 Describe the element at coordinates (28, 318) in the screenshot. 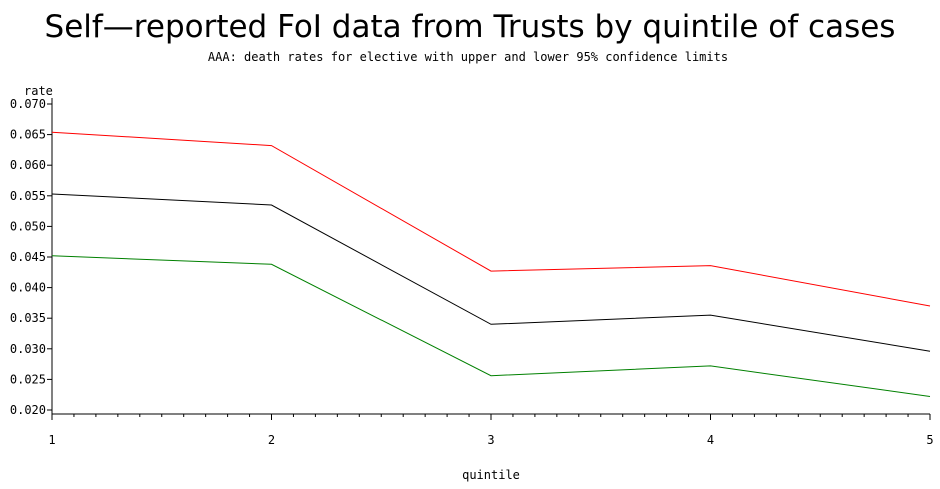

I see `y-tick-label: 0.035` at that location.